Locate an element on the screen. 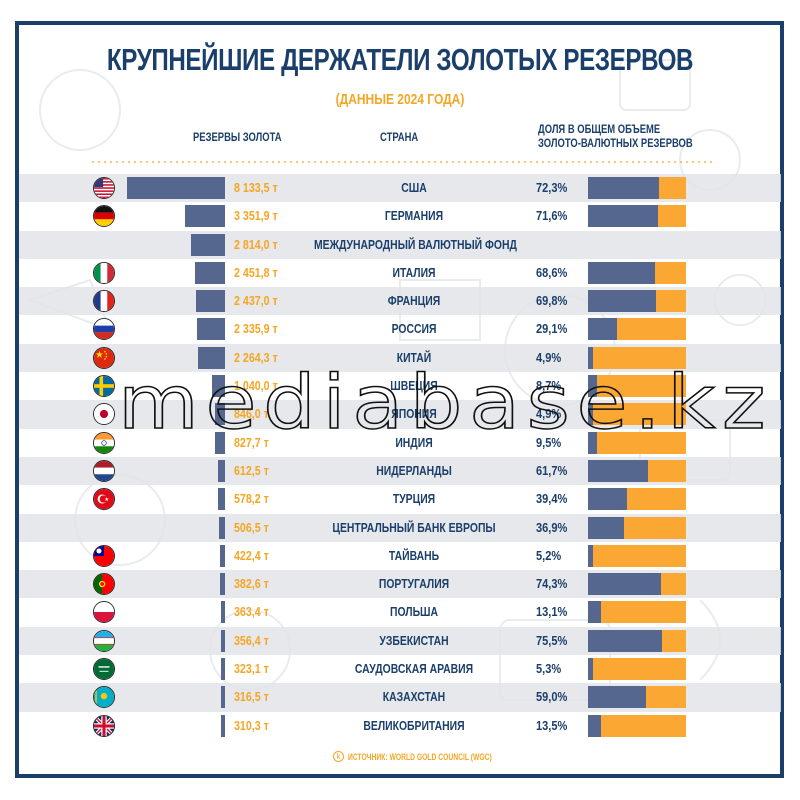 Image resolution: width=800 pixels, height=800 pixels. column-header-reserves: РЕЗЕРВЫ ЗОЛОТА is located at coordinates (237, 138).